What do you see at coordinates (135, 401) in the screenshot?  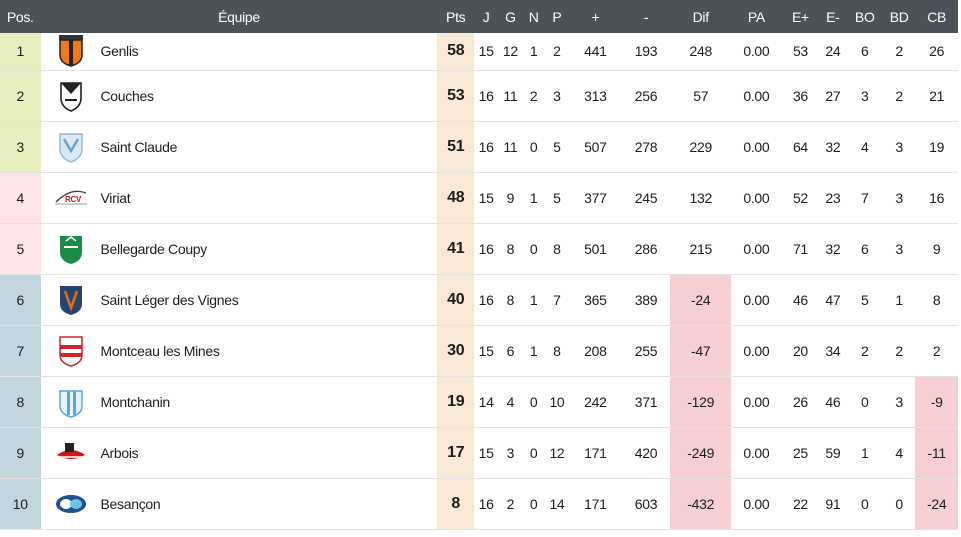 I see `team-name: Montchanin` at bounding box center [135, 401].